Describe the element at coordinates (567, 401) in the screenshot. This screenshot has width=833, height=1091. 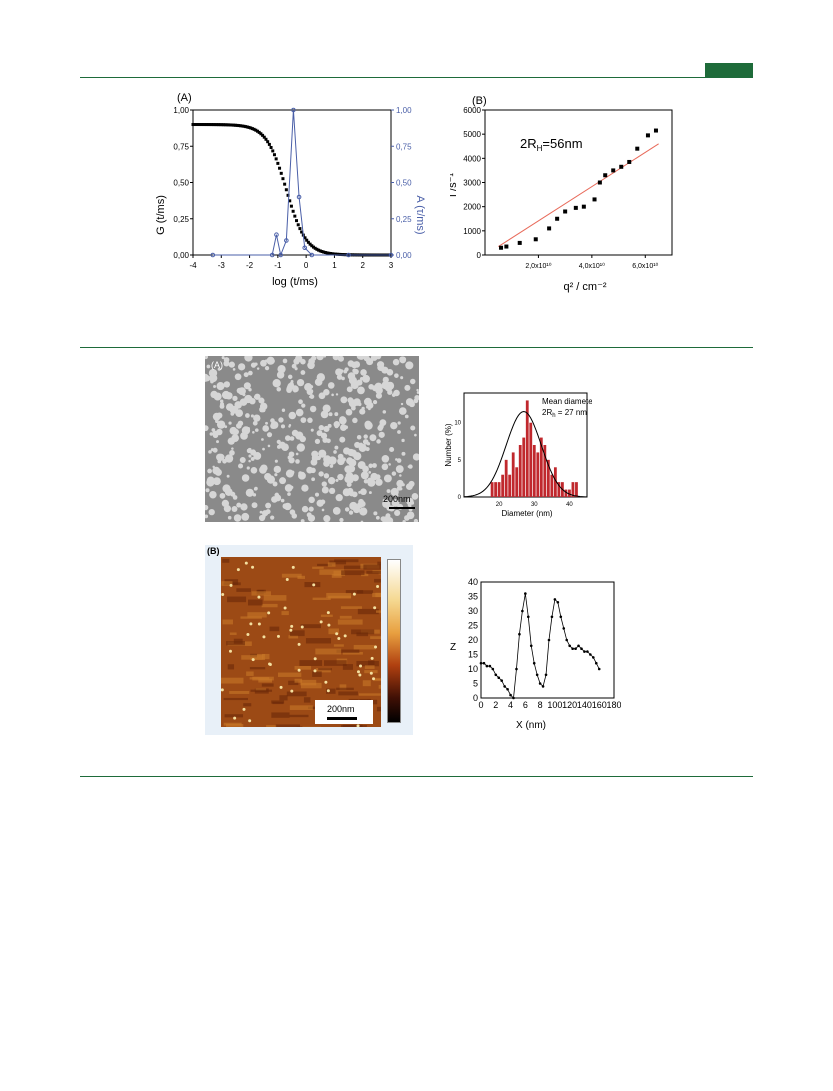
I see `hist-legend-1: Mean diameter` at that location.